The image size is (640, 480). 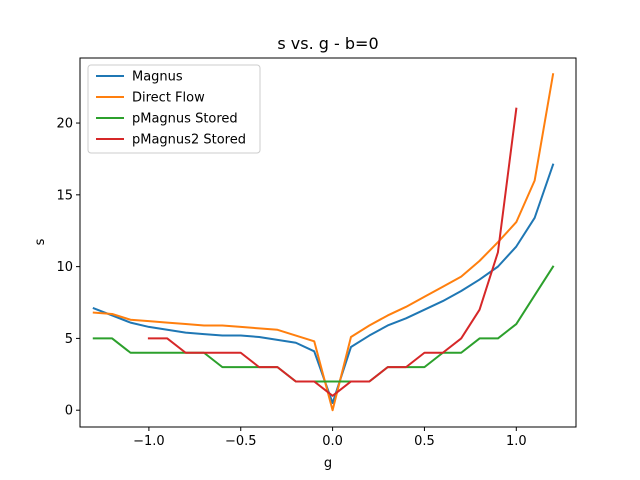 What do you see at coordinates (69, 411) in the screenshot?
I see `y-tick-label: 0` at bounding box center [69, 411].